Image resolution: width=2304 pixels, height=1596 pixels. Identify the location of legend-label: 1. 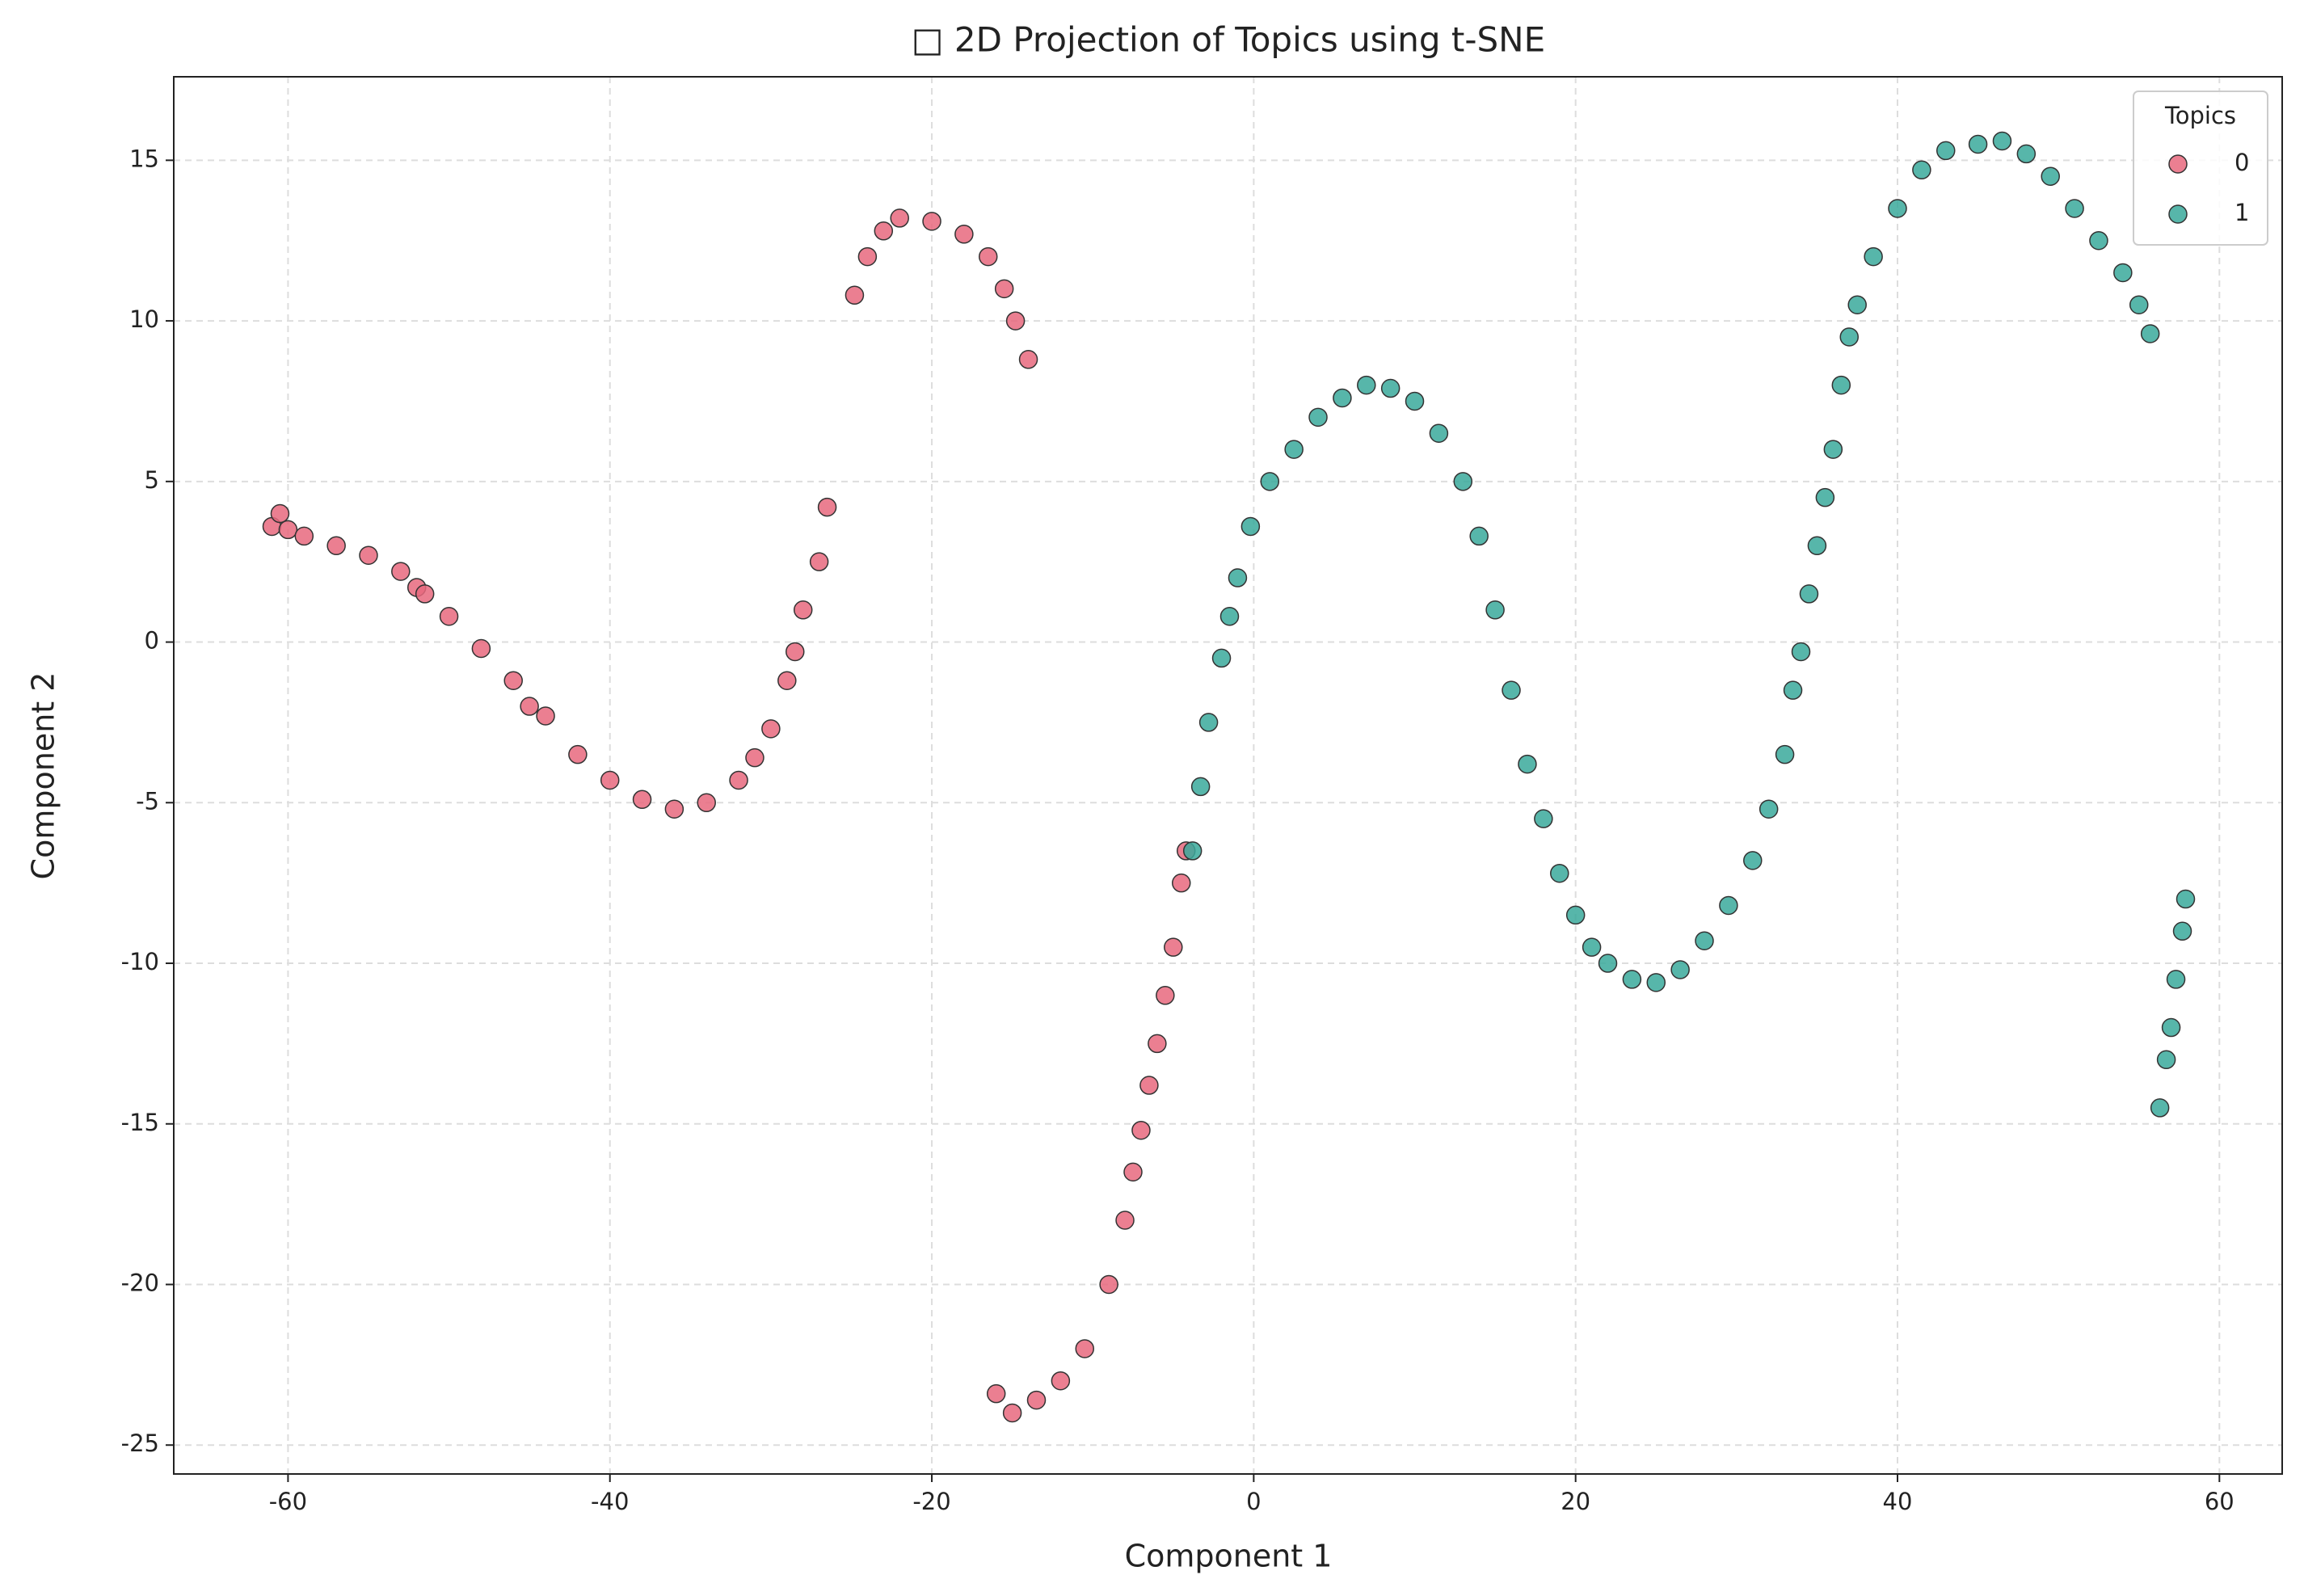
(2242, 213).